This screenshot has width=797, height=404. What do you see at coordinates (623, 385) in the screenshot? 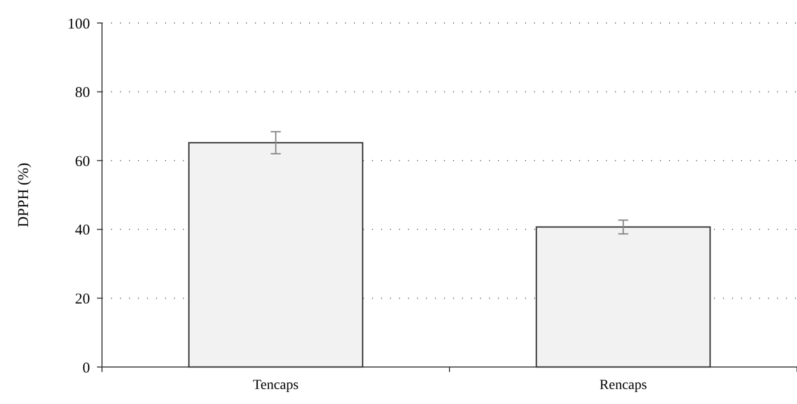
I see `x-tick-label: Rencaps` at bounding box center [623, 385].